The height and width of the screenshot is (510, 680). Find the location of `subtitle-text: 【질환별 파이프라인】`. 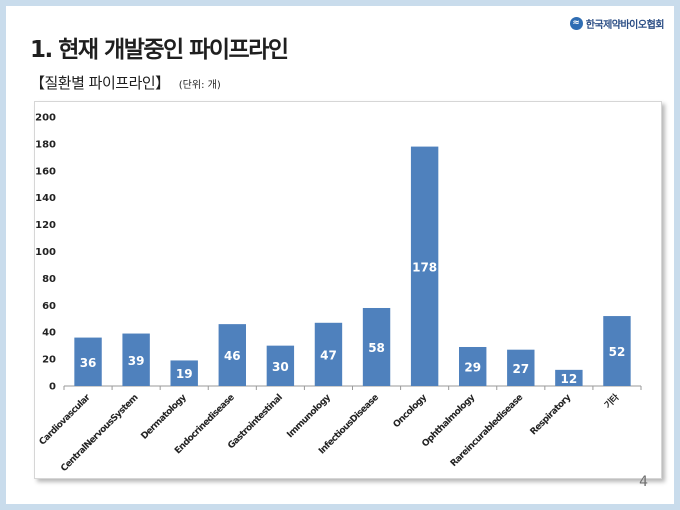

subtitle-text: 【질환별 파이프라인】 is located at coordinates (100, 83).